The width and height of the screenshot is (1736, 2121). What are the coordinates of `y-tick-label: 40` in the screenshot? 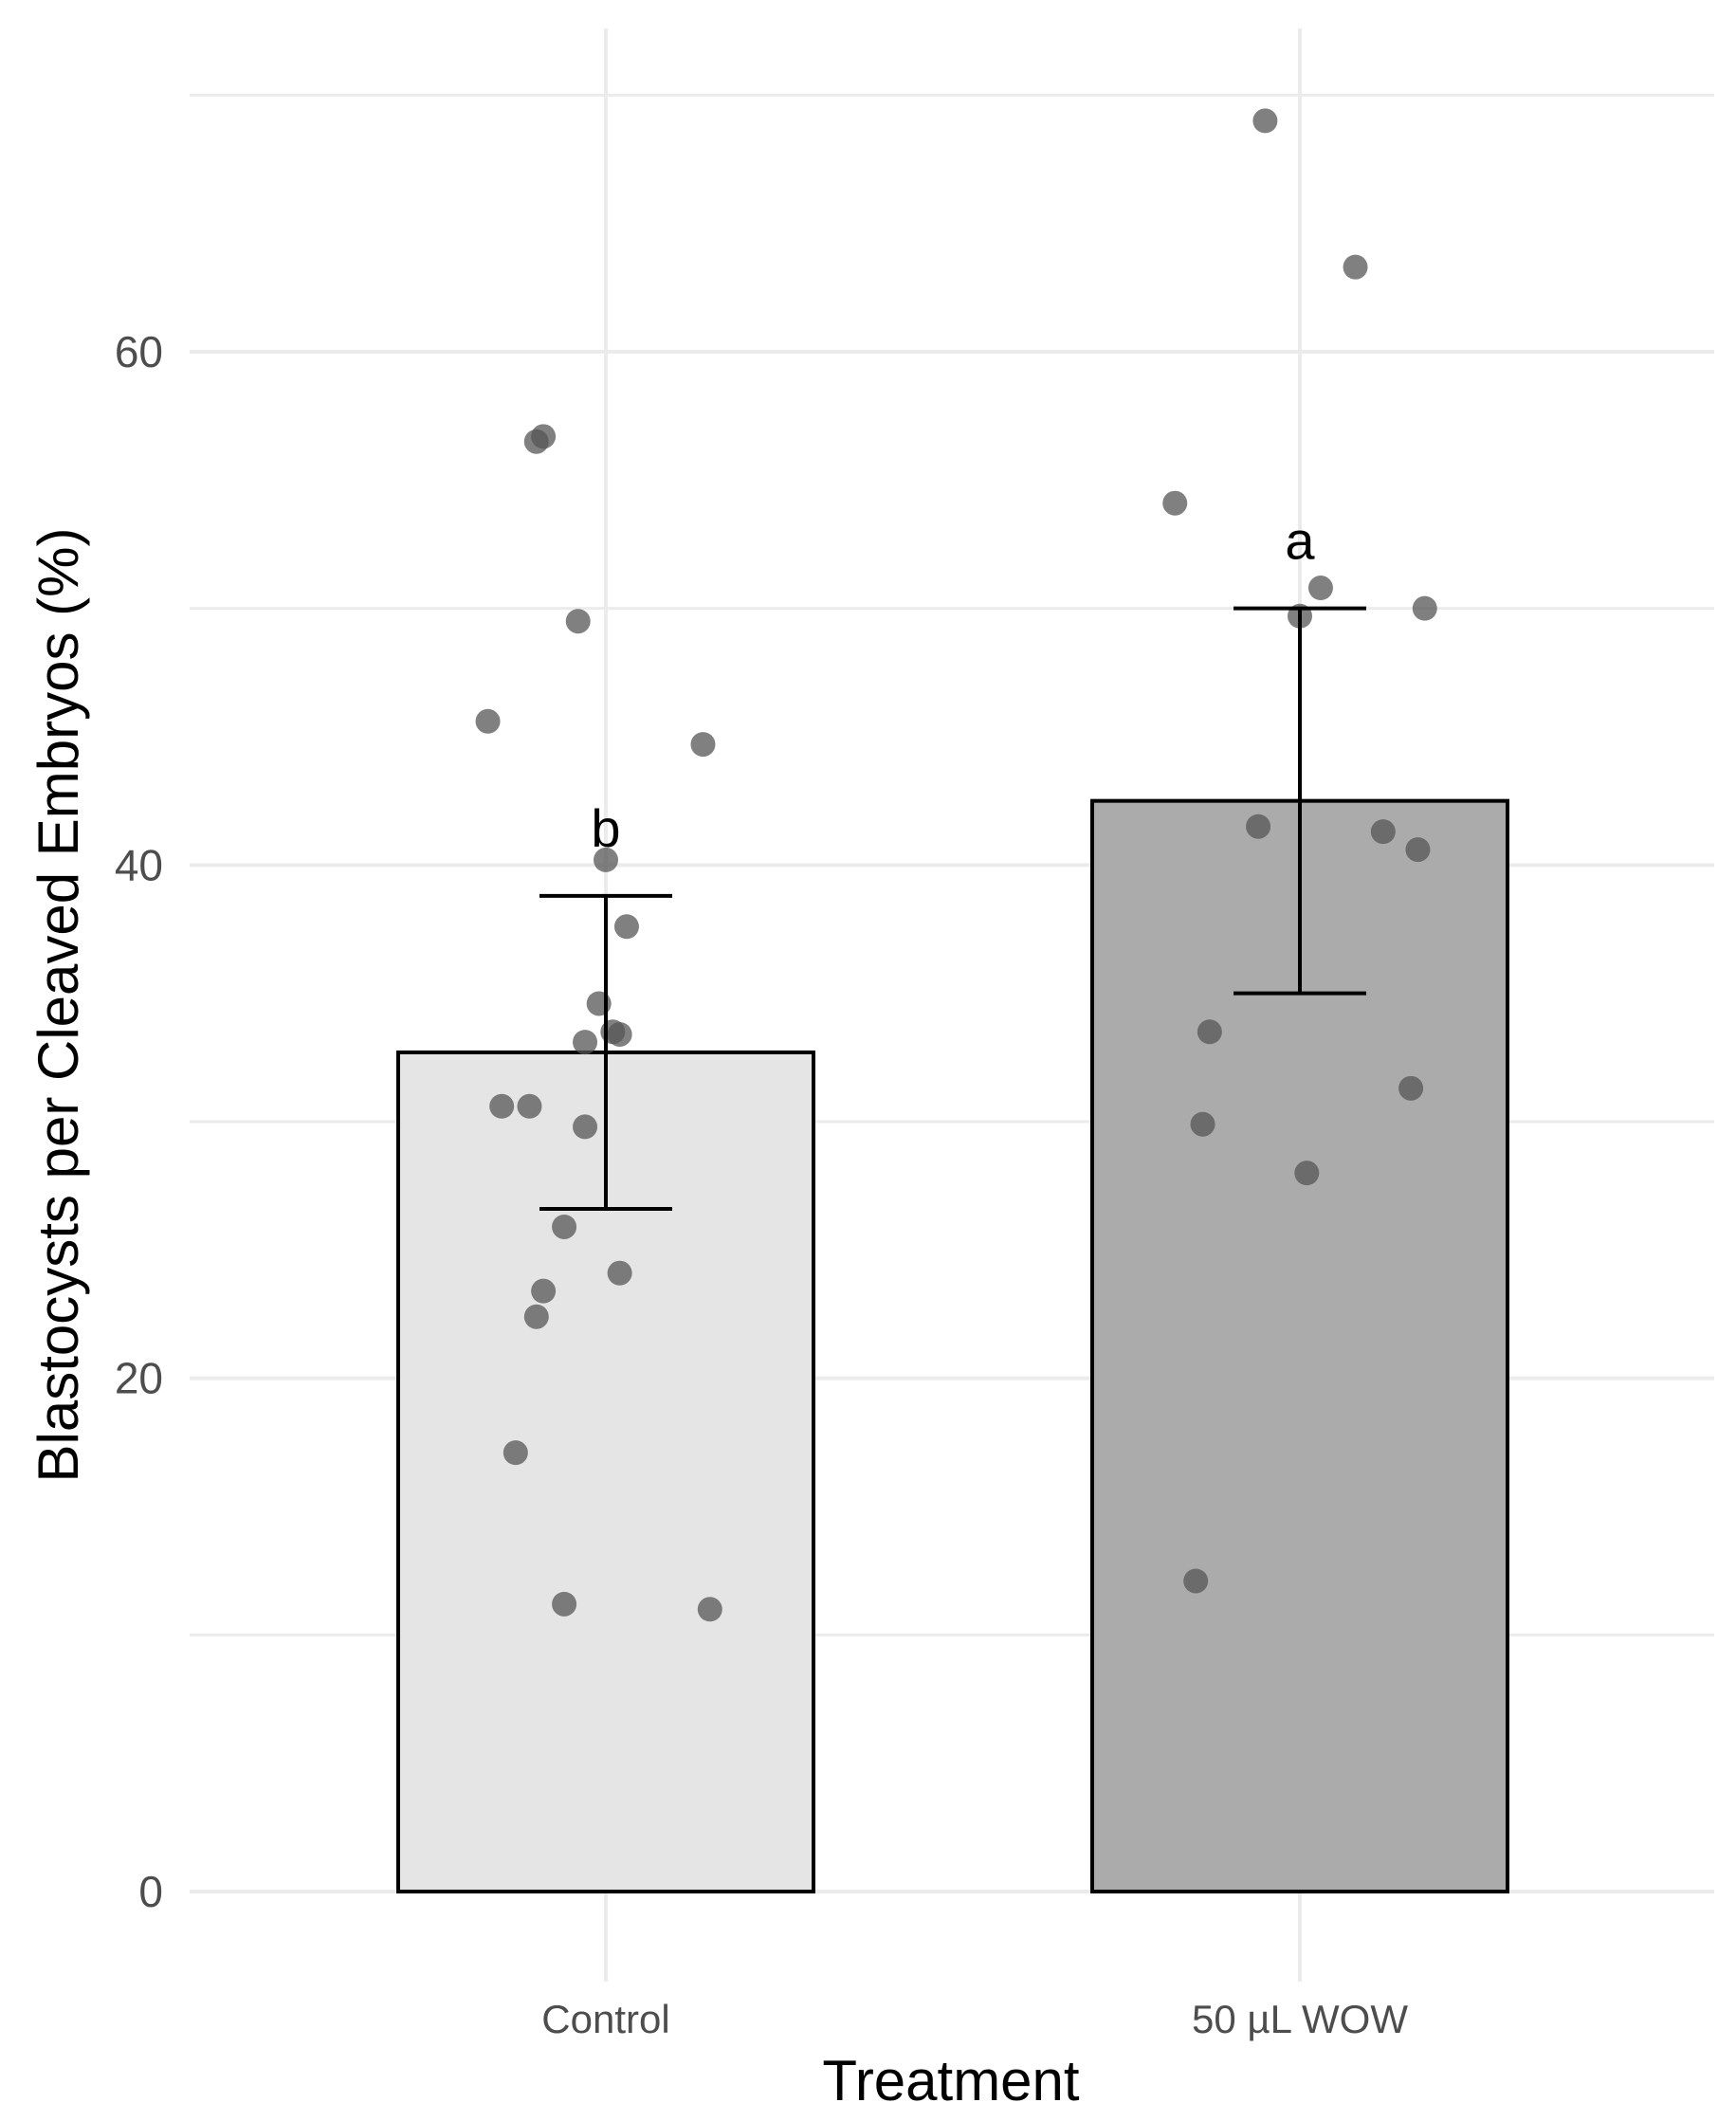 It's located at (139, 864).